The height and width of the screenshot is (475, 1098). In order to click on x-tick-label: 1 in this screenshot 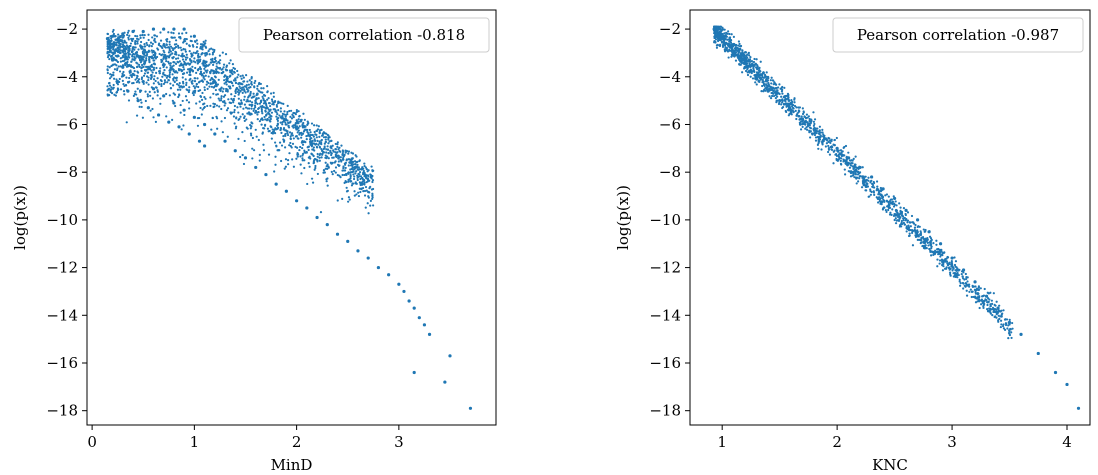, I will do `click(195, 442)`.